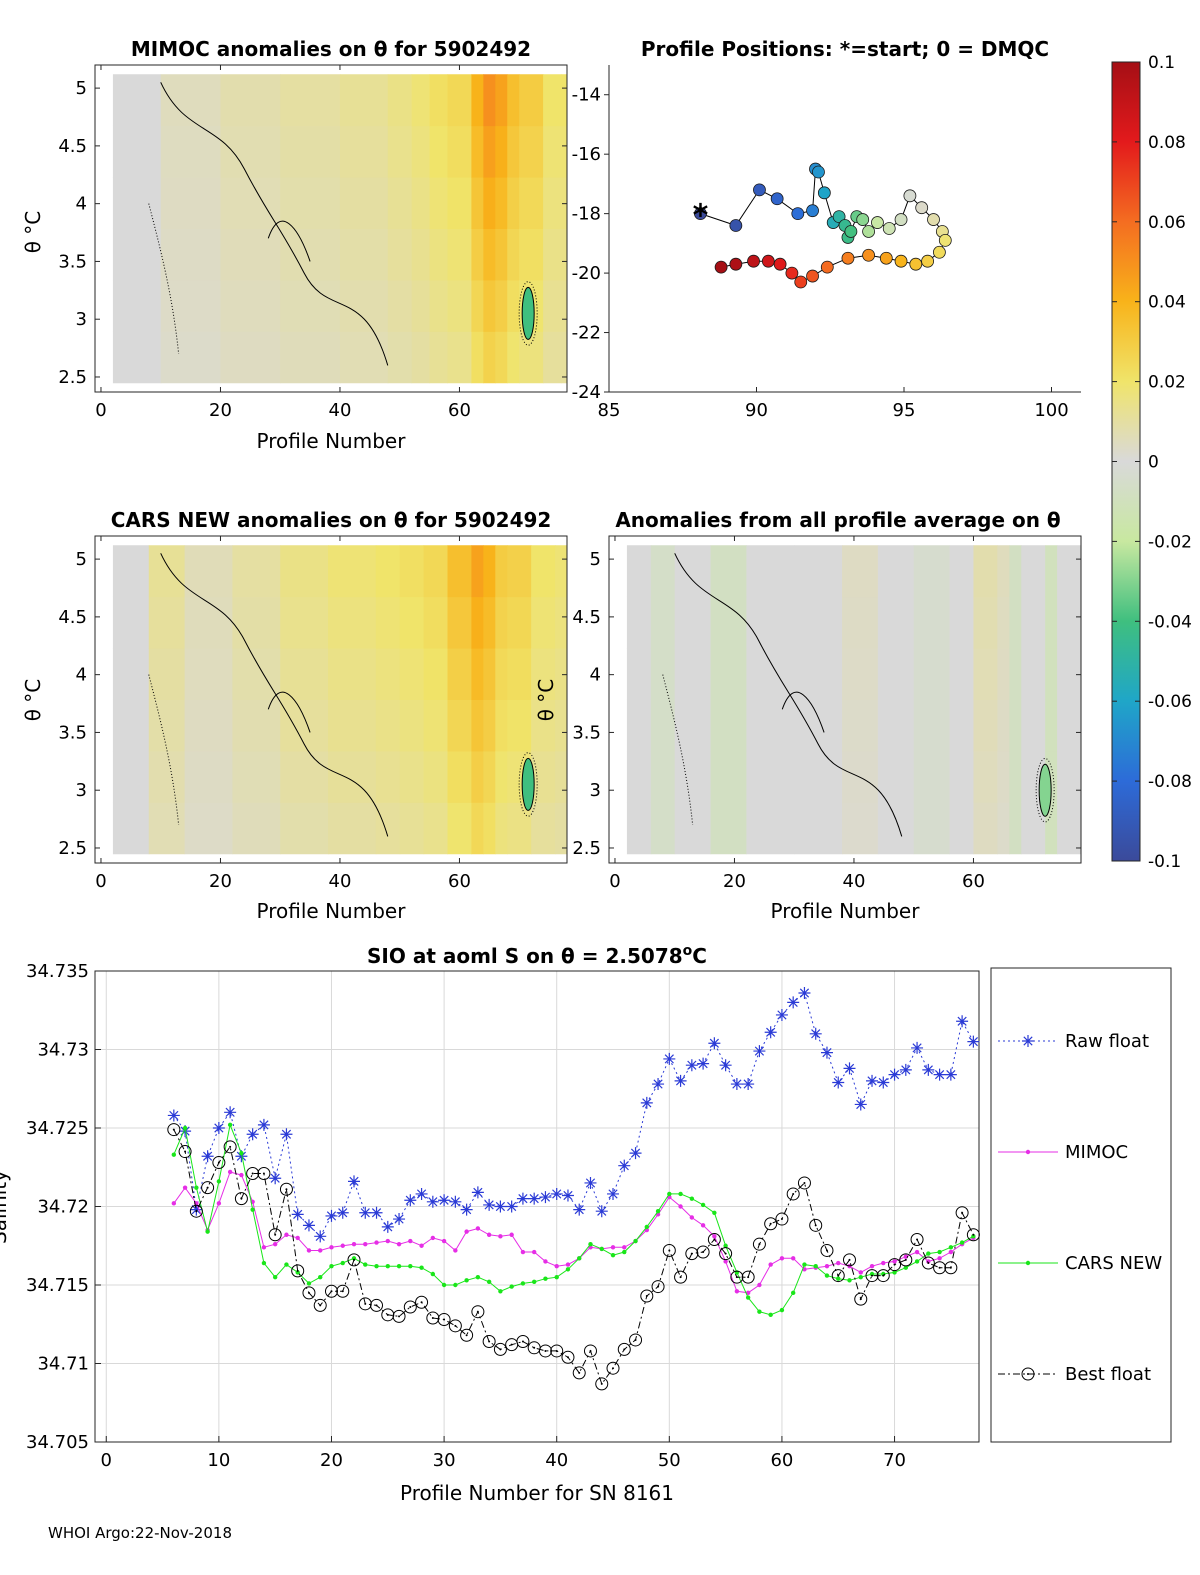 This screenshot has width=1200, height=1575. What do you see at coordinates (894, 1460) in the screenshot?
I see `x-tick-label: 70` at bounding box center [894, 1460].